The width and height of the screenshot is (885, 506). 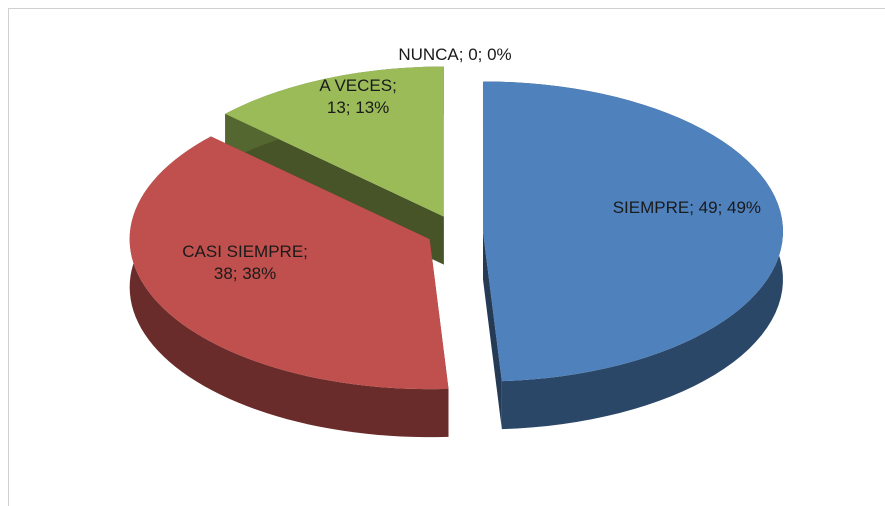 I want to click on data-label: CASI SIEMPRE; 38; 38%, so click(x=245, y=262).